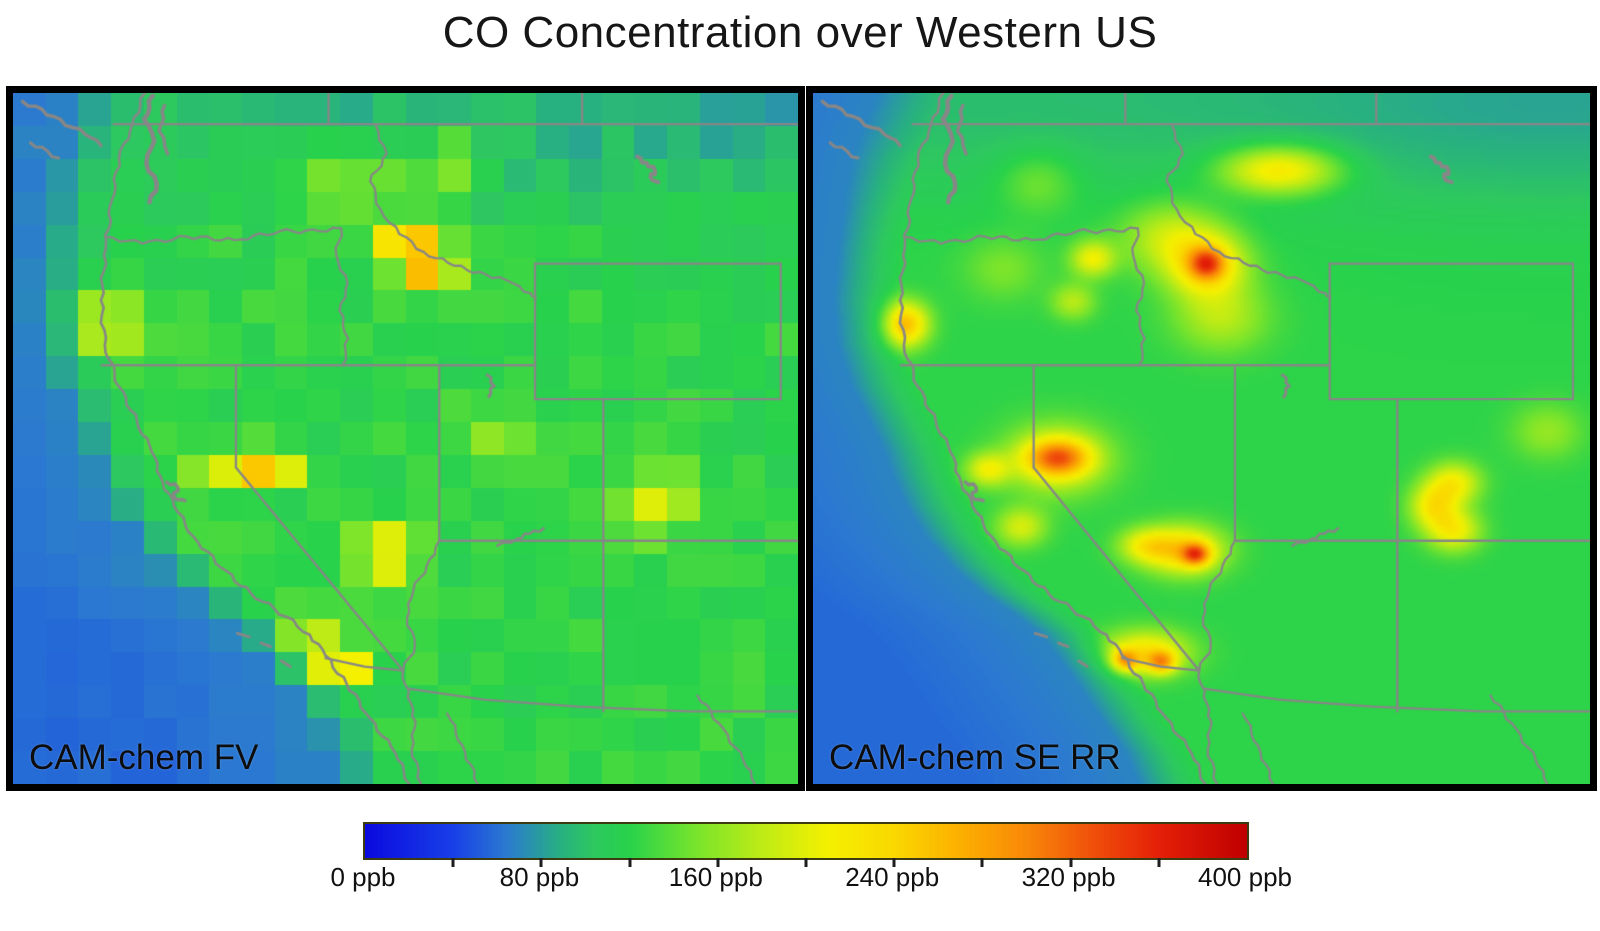 Image resolution: width=1600 pixels, height=931 pixels. I want to click on figure-title: CO Concentration over Western US, so click(800, 32).